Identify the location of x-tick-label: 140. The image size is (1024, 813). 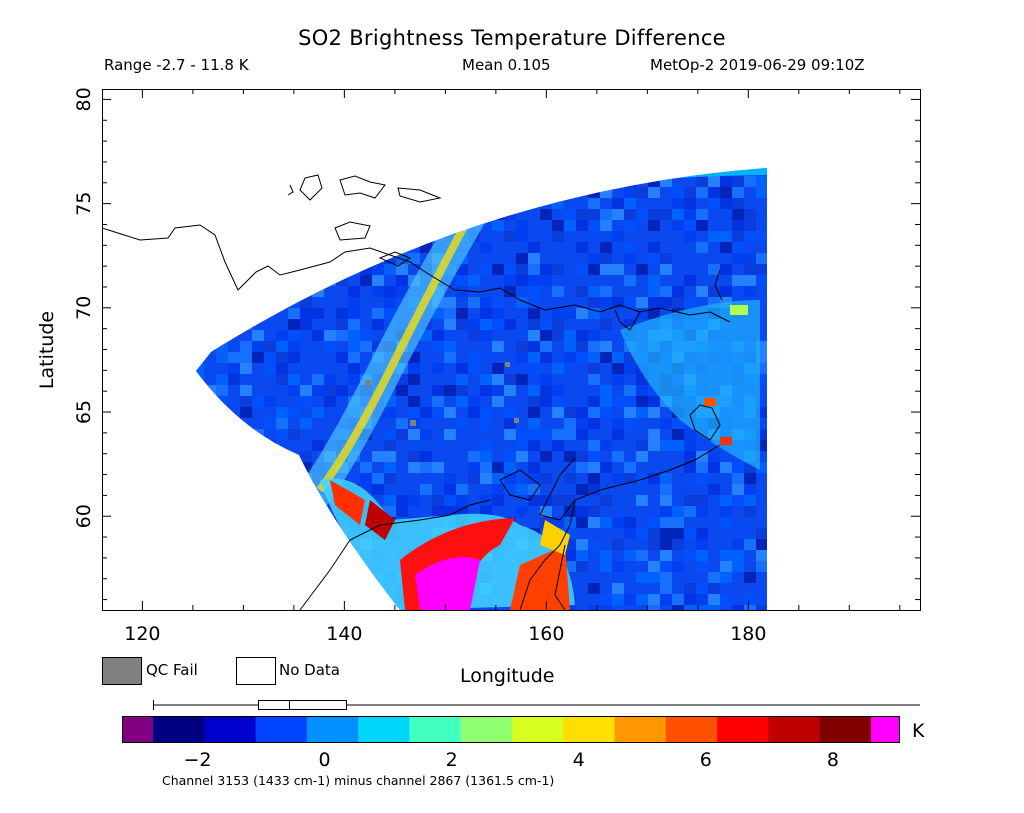
(344, 634).